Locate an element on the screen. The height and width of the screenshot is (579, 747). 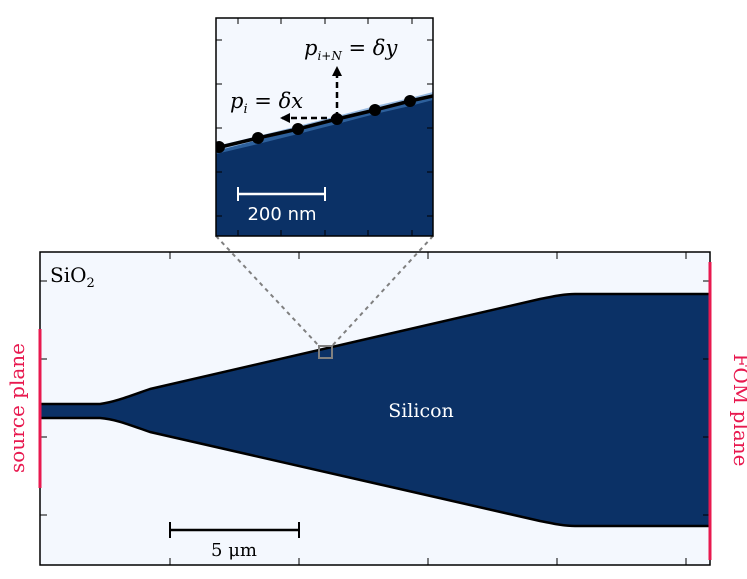
fom-plane-label: FOM plane is located at coordinates (738, 410).